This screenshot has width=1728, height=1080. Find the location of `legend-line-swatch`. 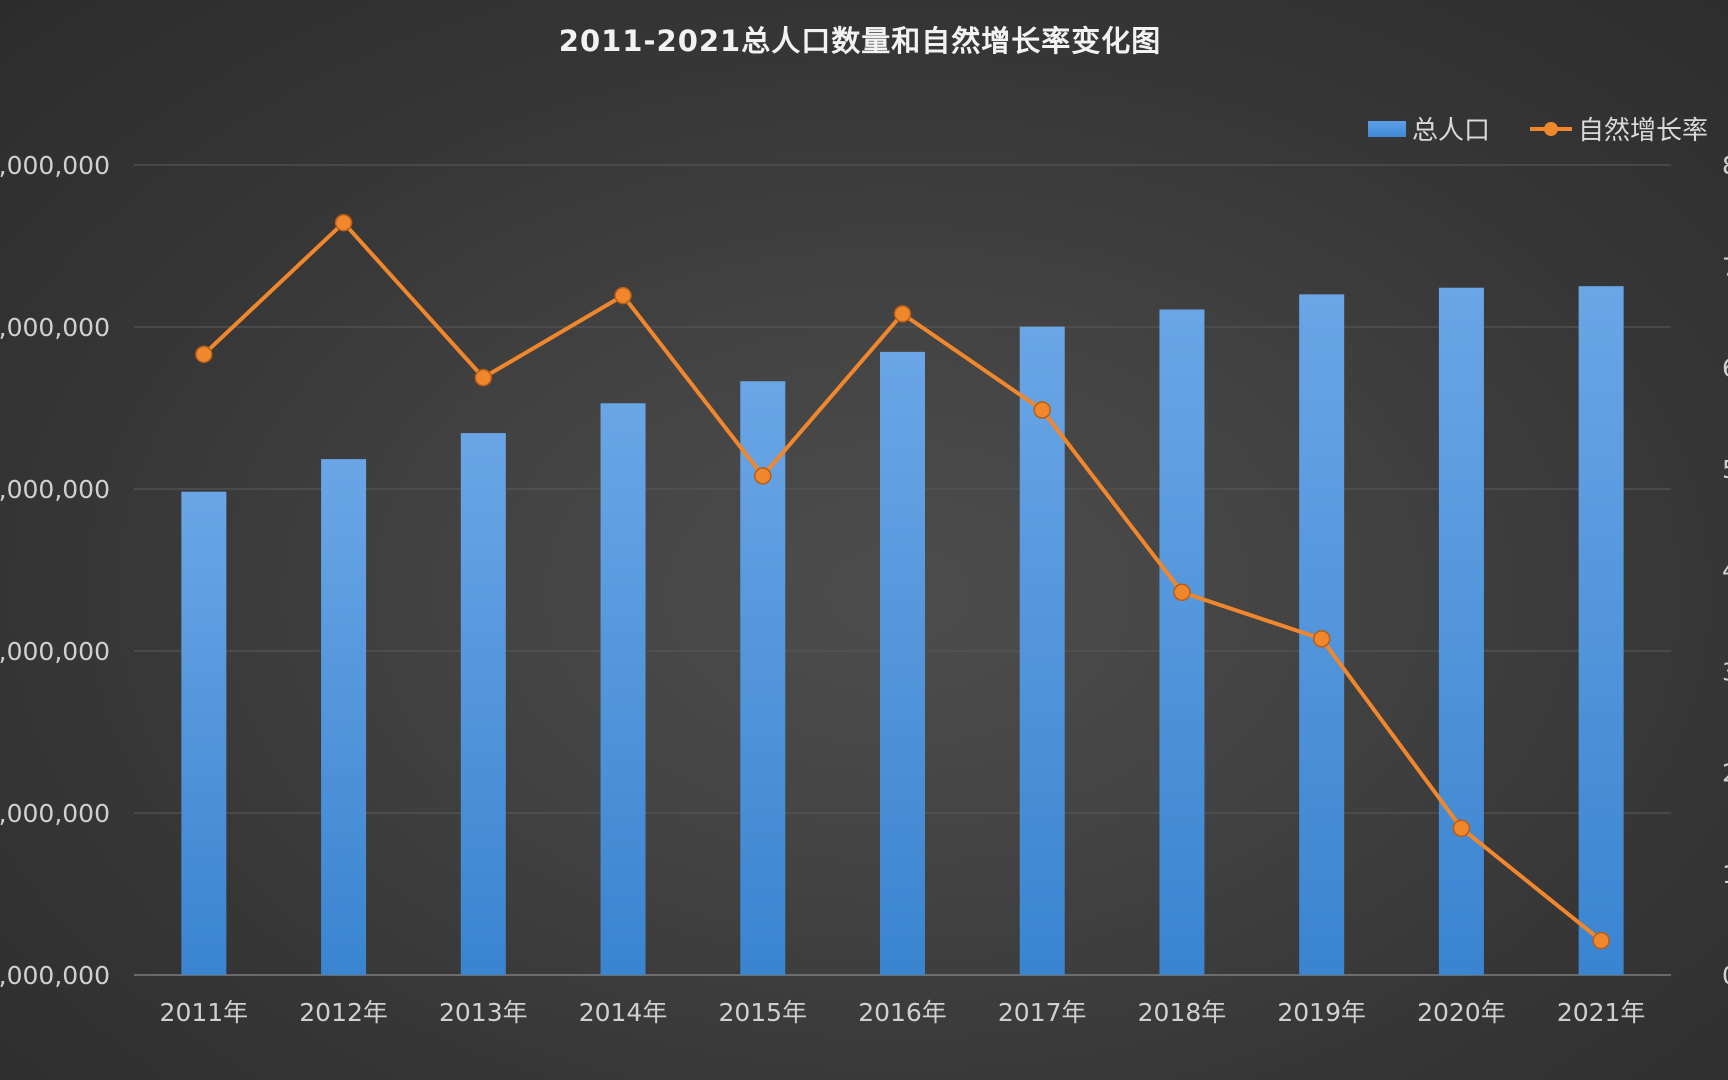

legend-line-swatch is located at coordinates (1551, 128).